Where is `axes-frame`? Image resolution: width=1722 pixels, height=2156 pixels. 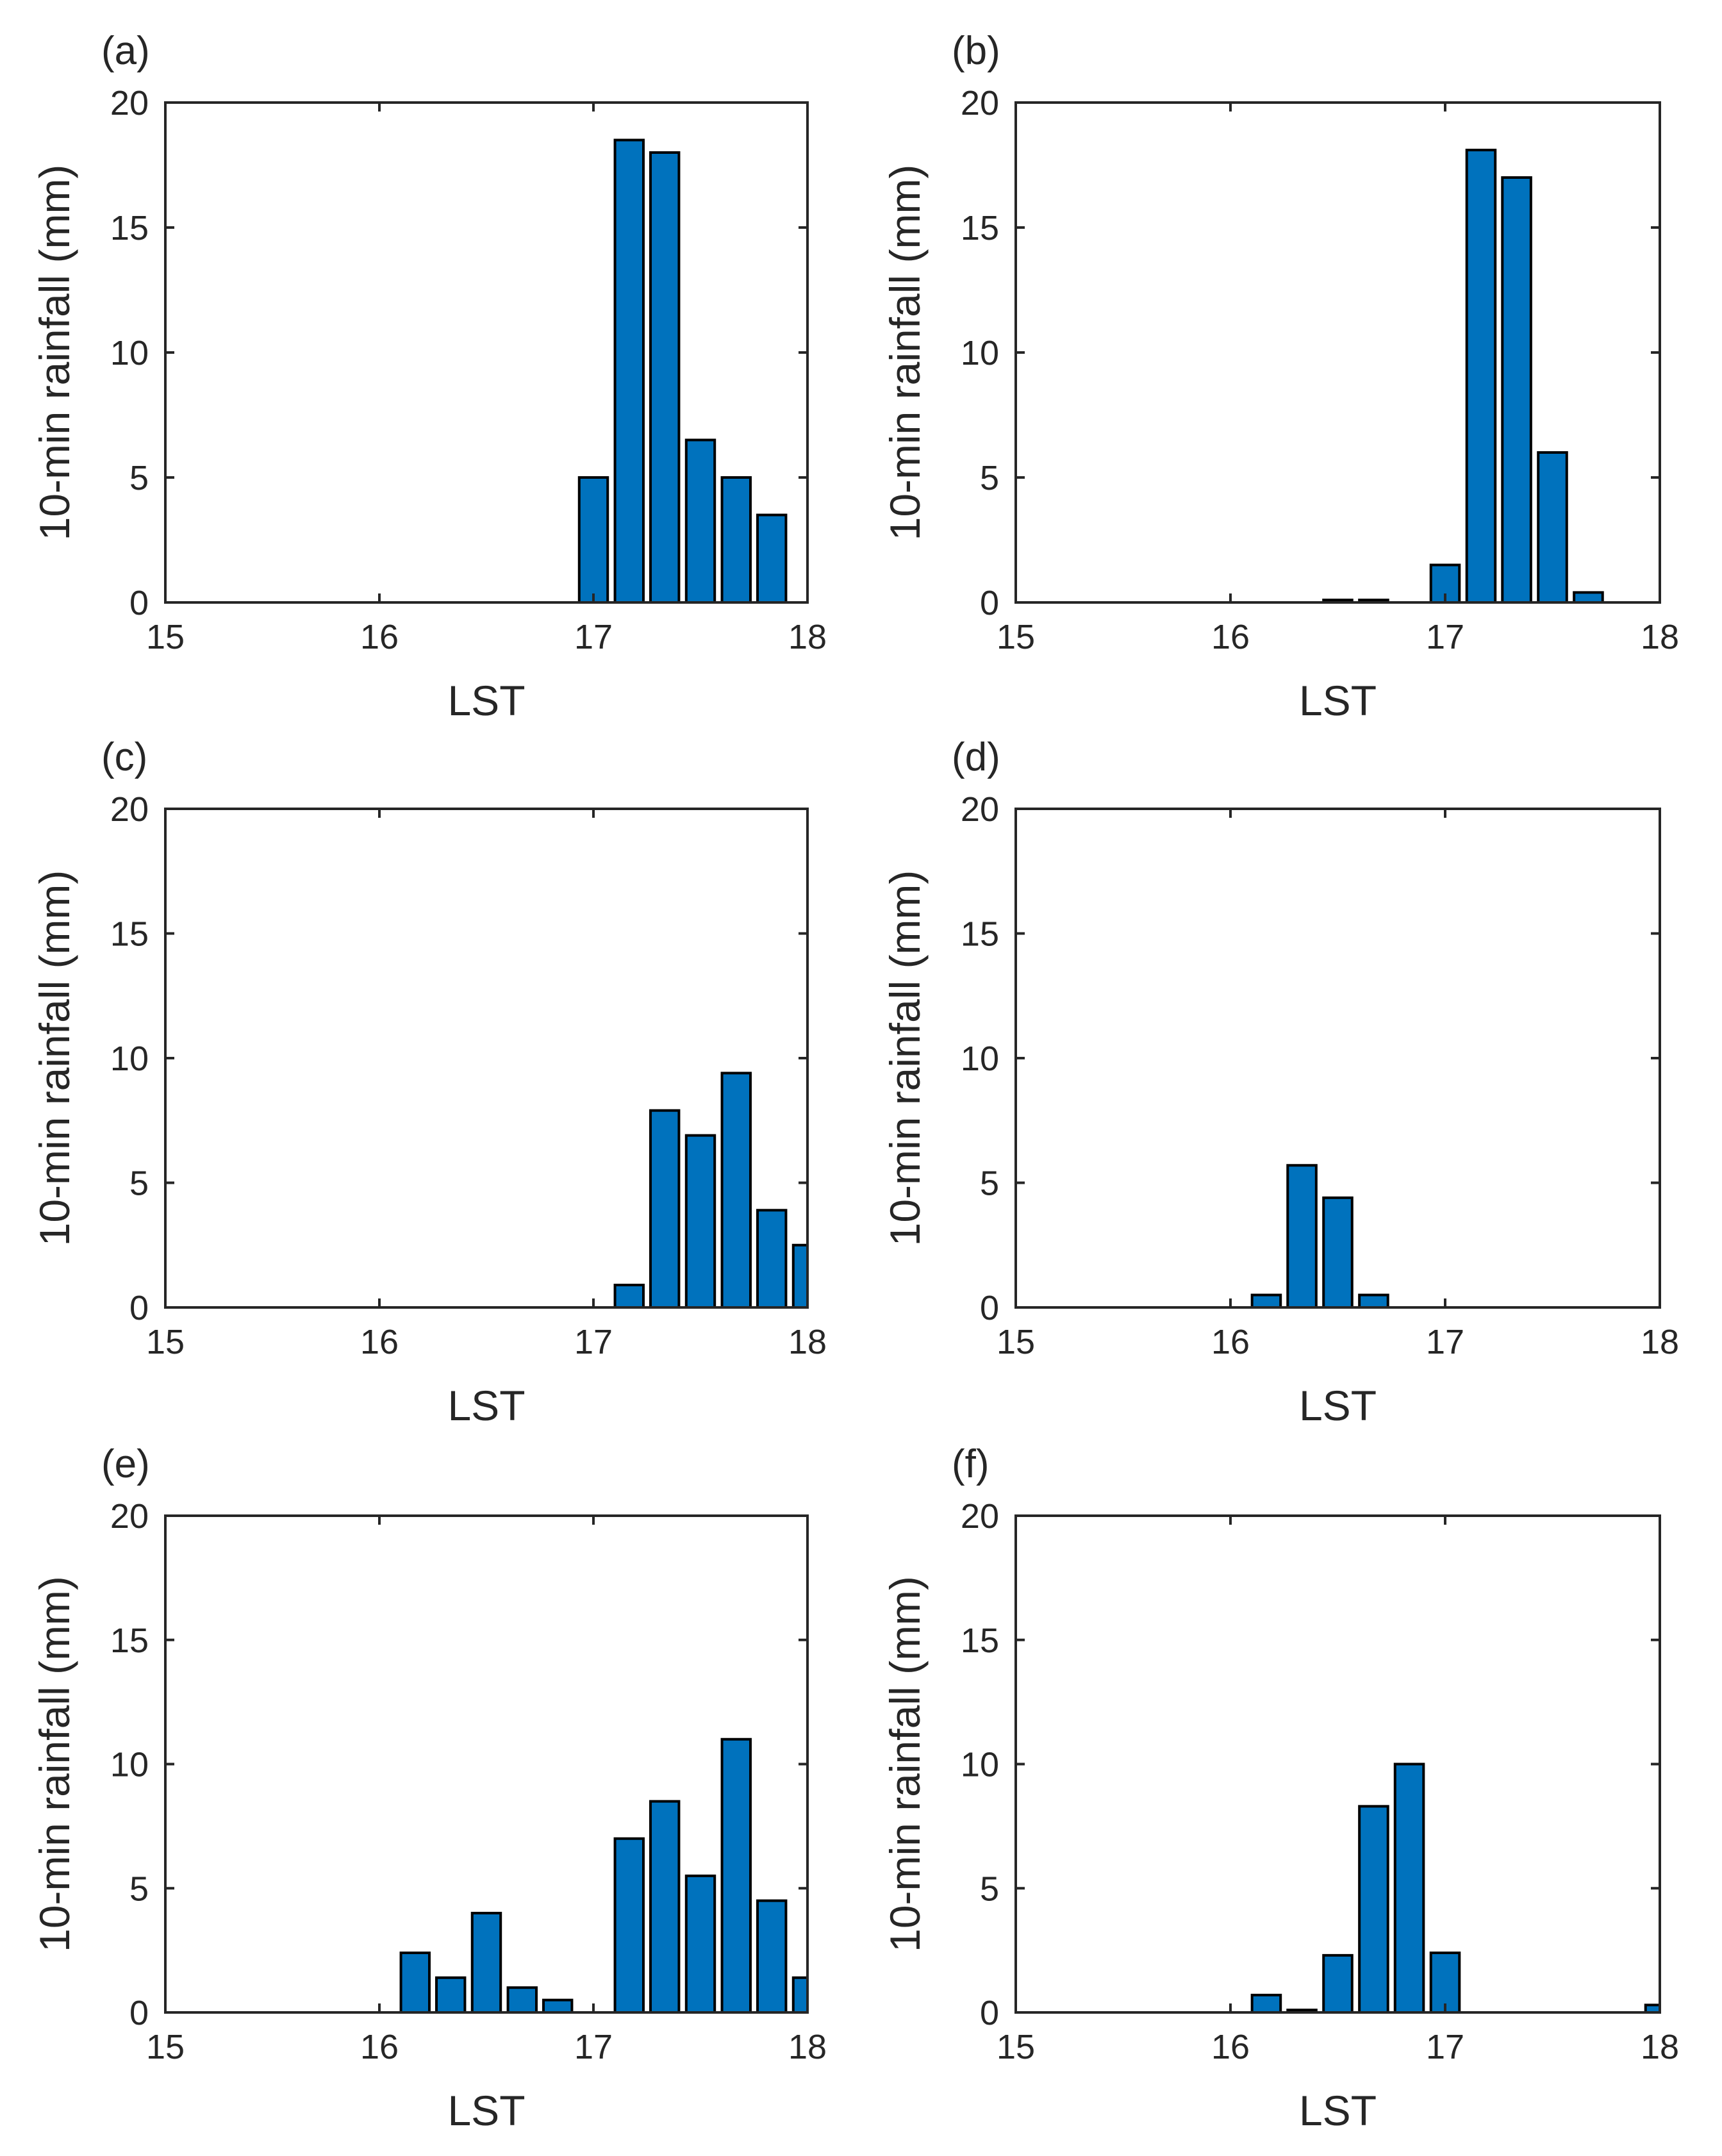
axes-frame is located at coordinates (1337, 1764).